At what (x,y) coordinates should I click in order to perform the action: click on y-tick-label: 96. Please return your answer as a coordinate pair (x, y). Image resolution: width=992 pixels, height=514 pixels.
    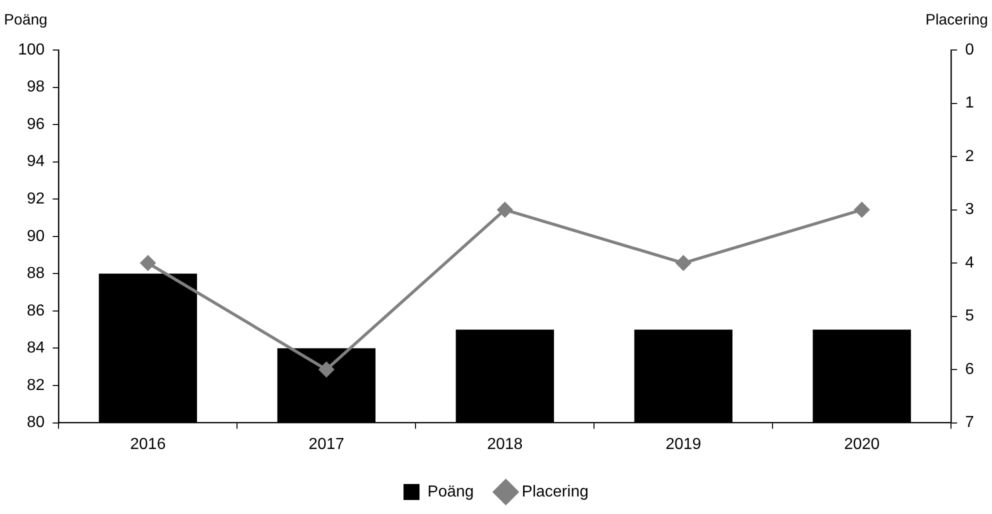
    Looking at the image, I should click on (35, 124).